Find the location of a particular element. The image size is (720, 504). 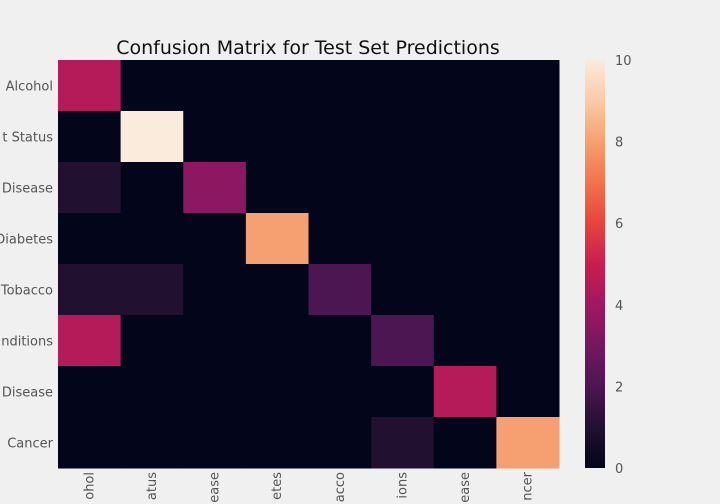

row-tick-label: nditions is located at coordinates (27, 342).